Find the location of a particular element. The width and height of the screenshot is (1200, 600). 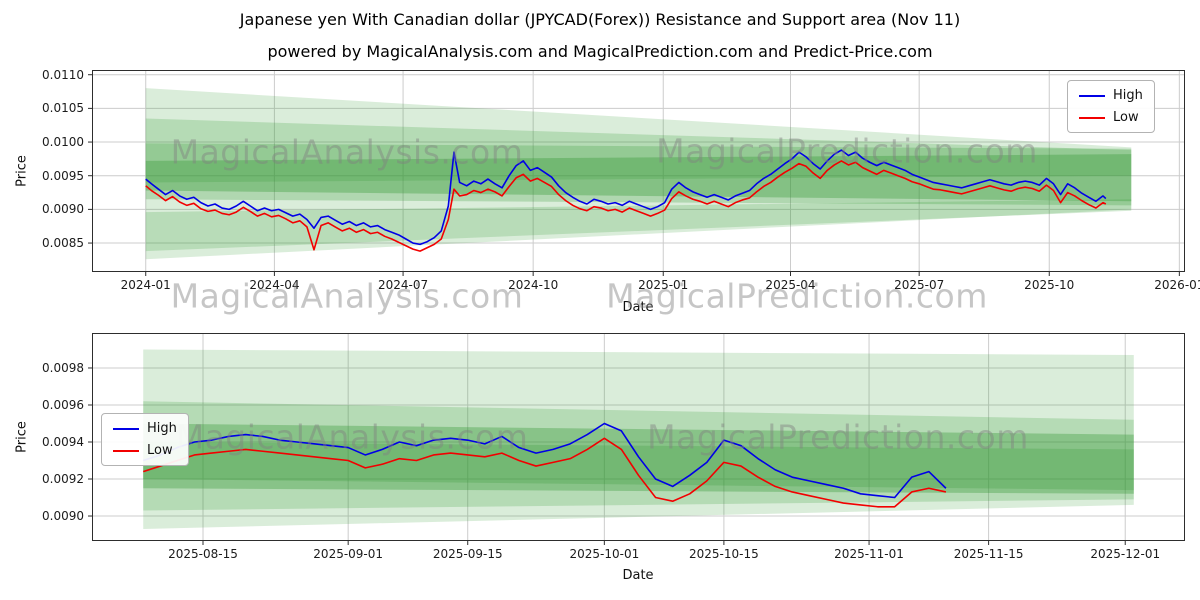

y-axis-label-sub: Price is located at coordinates (22, 437).